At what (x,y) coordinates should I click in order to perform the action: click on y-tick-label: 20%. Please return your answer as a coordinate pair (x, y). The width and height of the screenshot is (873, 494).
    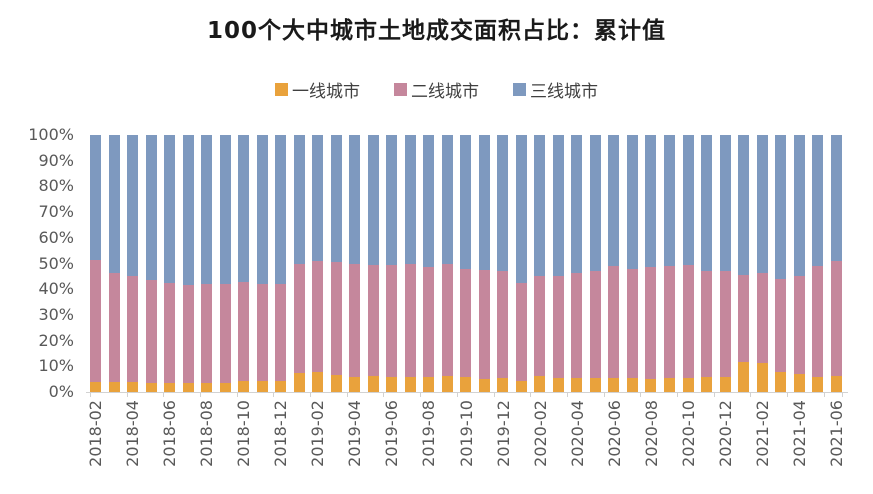
    Looking at the image, I should click on (56, 340).